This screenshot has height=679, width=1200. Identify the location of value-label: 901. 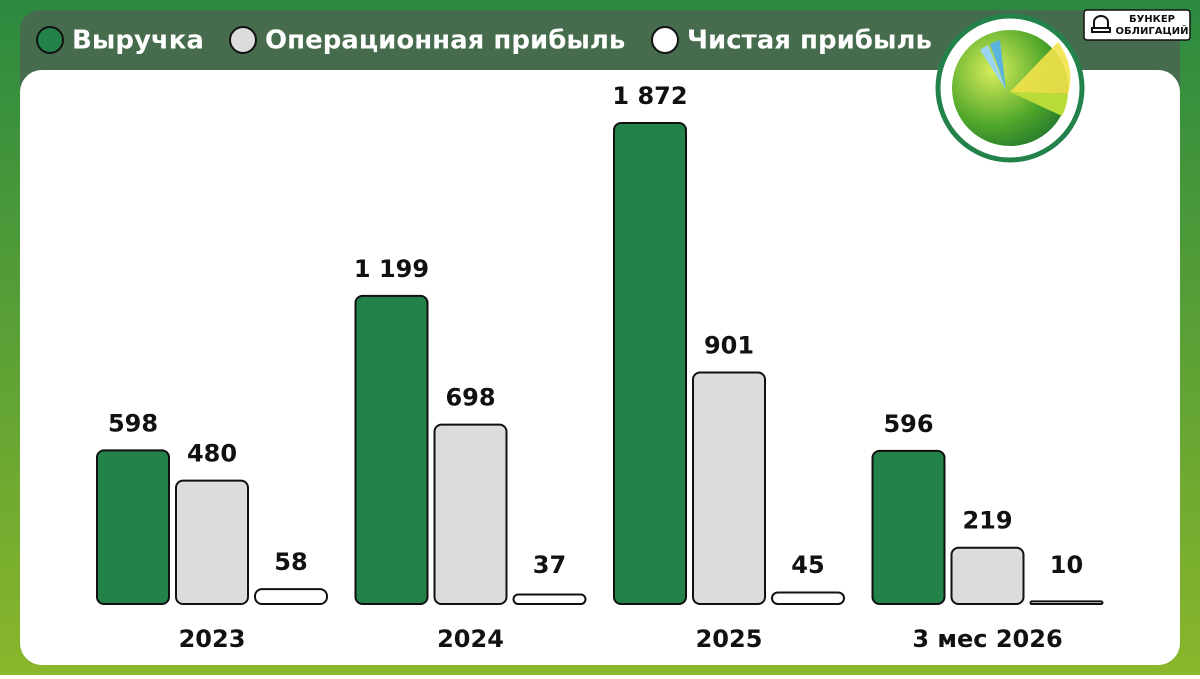
(729, 345).